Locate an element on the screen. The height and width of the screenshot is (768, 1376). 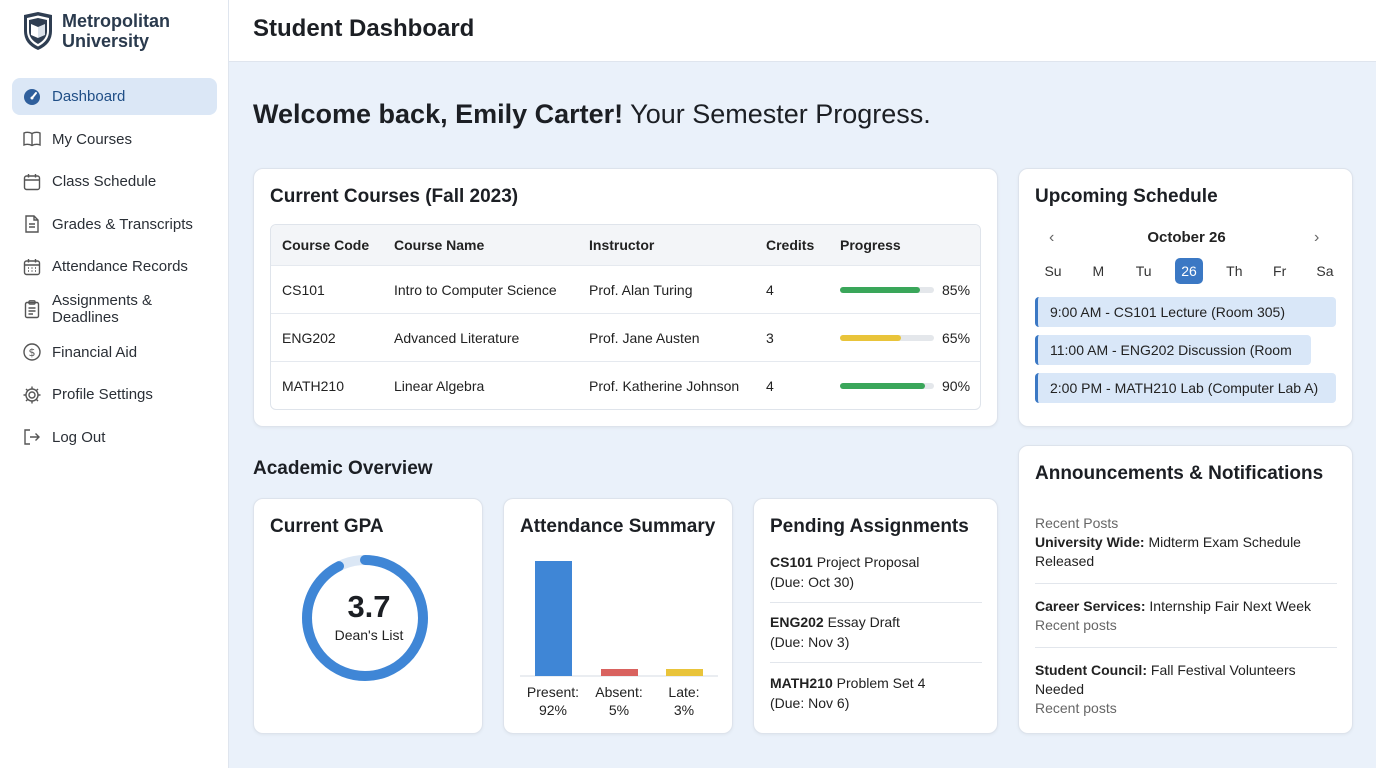
column-header: Course Code is located at coordinates (326, 245).